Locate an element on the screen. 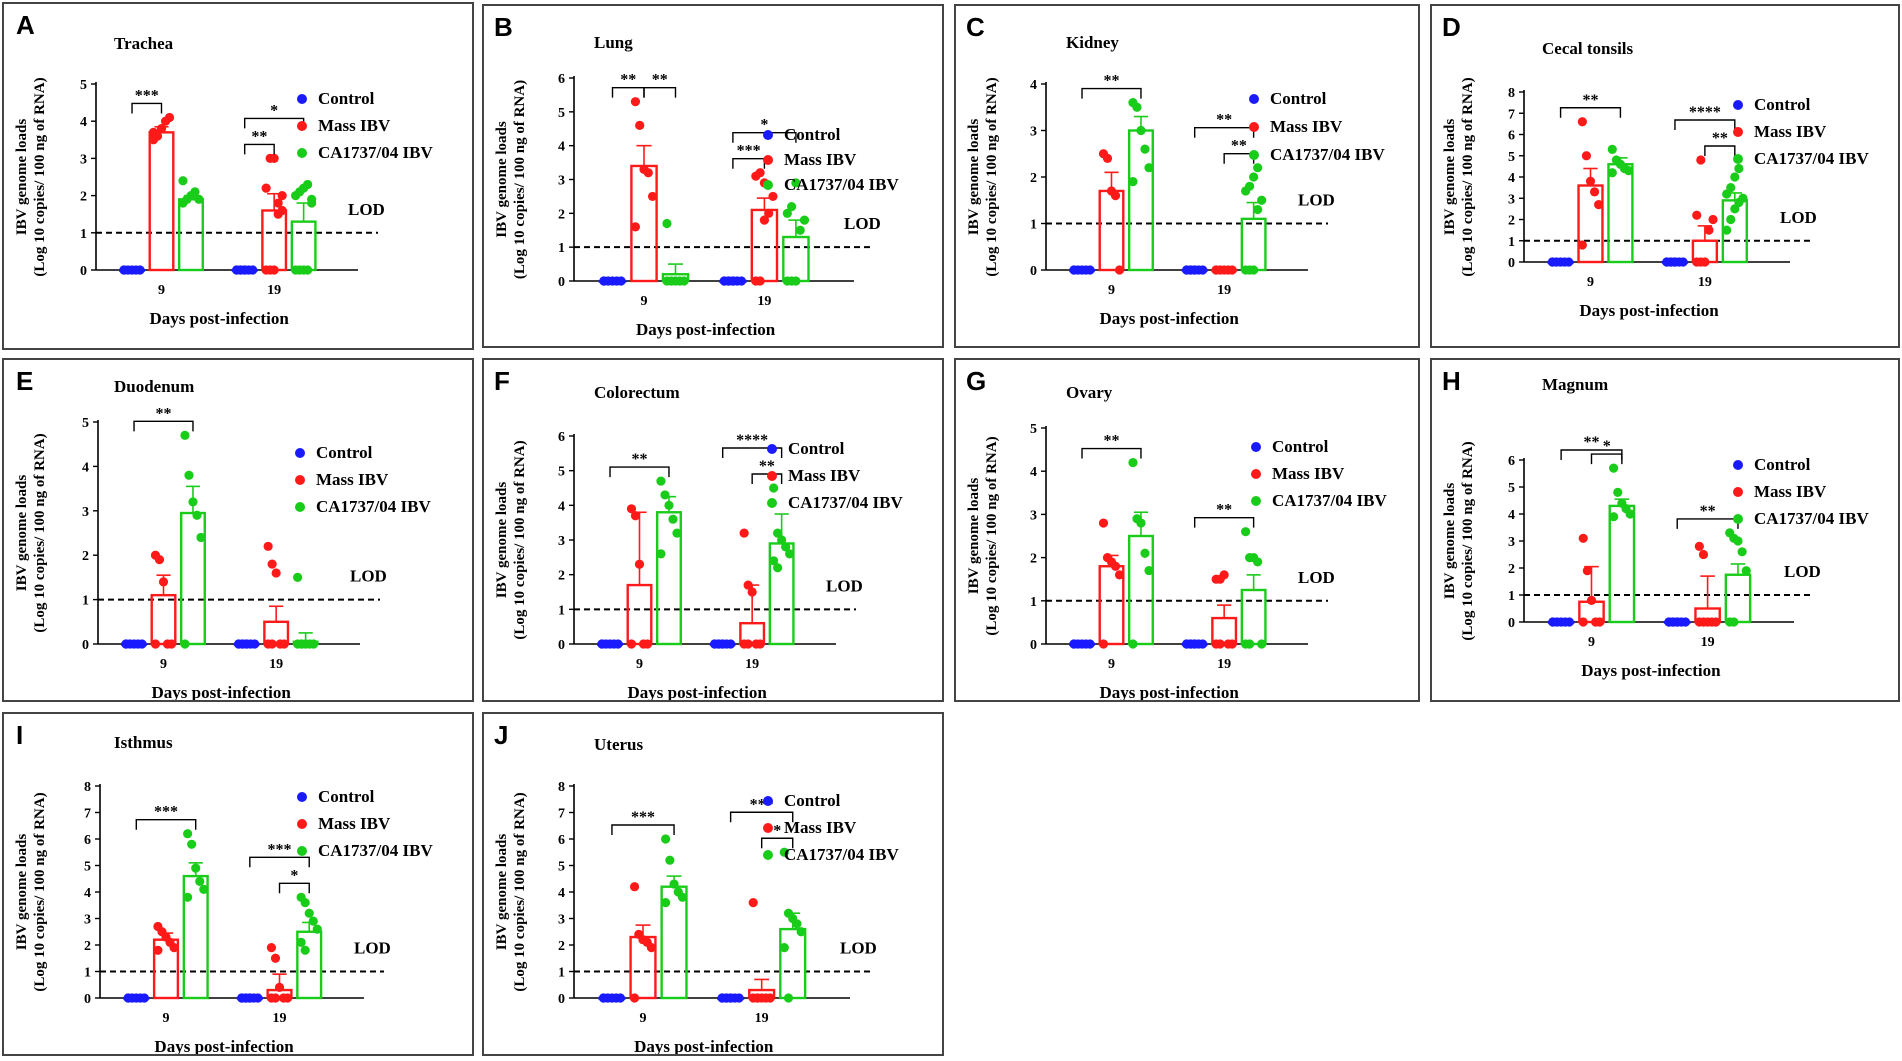 The width and height of the screenshot is (1902, 1061). significance-label: *** is located at coordinates (749, 151).